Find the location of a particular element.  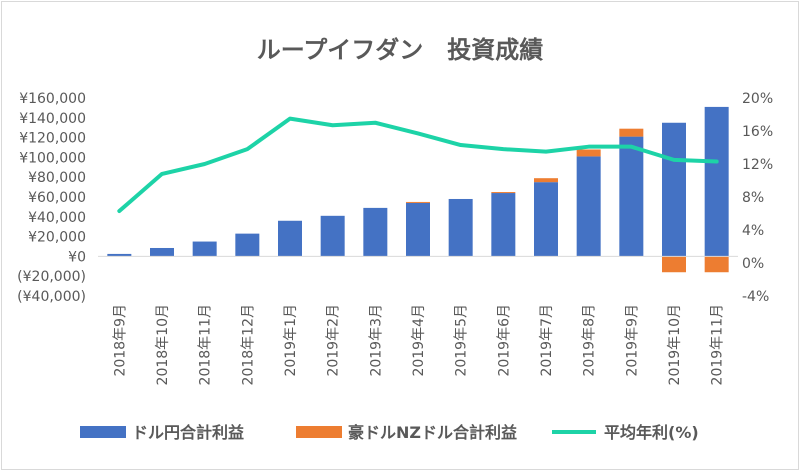

y-right-tick-label: 8% is located at coordinates (753, 198).